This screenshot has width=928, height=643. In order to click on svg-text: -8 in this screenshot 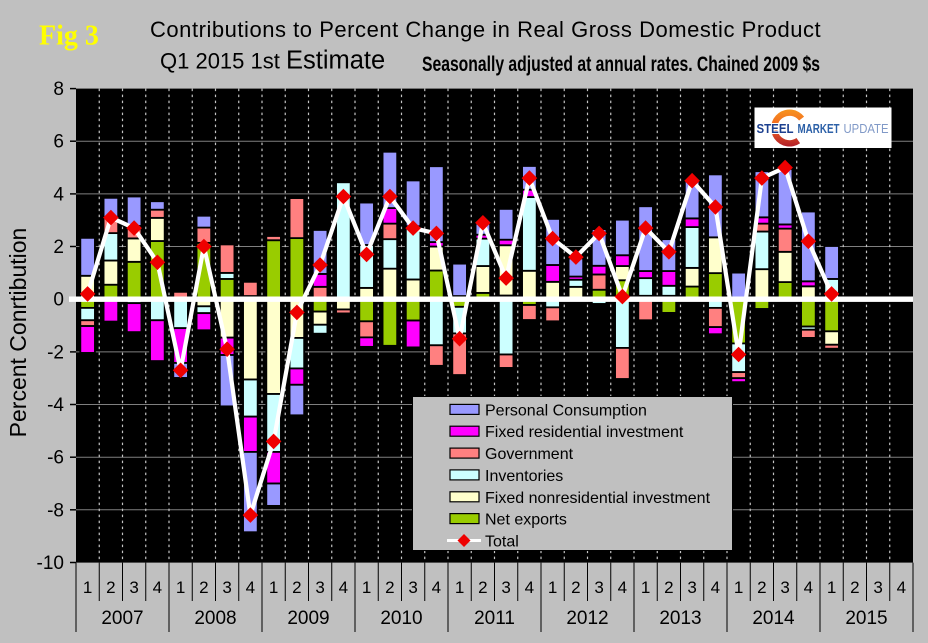, I will do `click(55, 510)`.